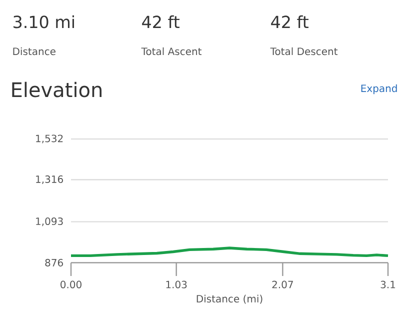  I want to click on text: Distance, so click(34, 51).